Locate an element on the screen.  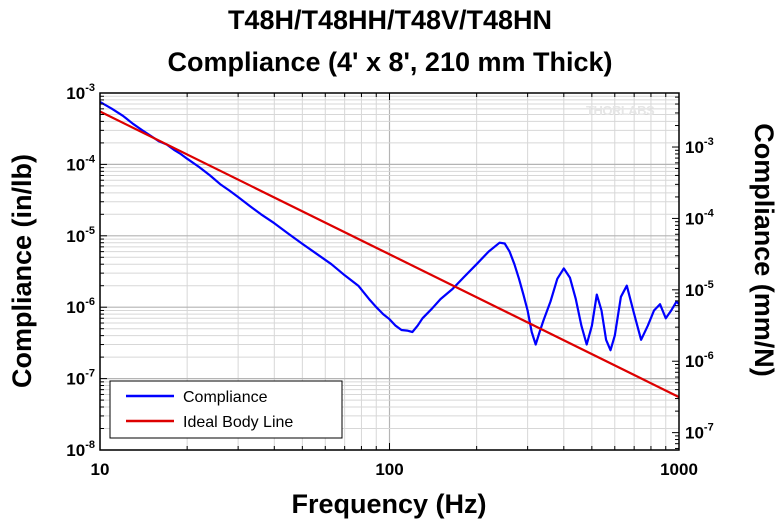
x-tick-label: 1000 is located at coordinates (679, 469).